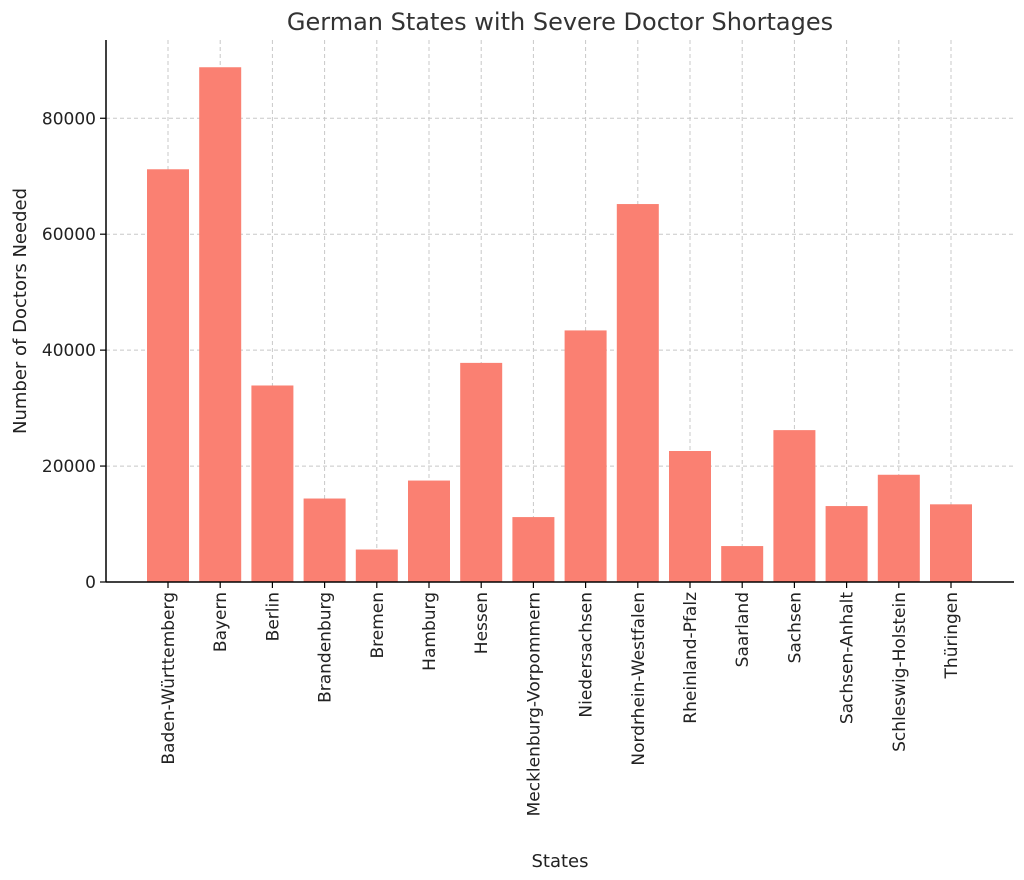 The height and width of the screenshot is (880, 1024). Describe the element at coordinates (69, 119) in the screenshot. I see `y-tick-label: 80000` at that location.